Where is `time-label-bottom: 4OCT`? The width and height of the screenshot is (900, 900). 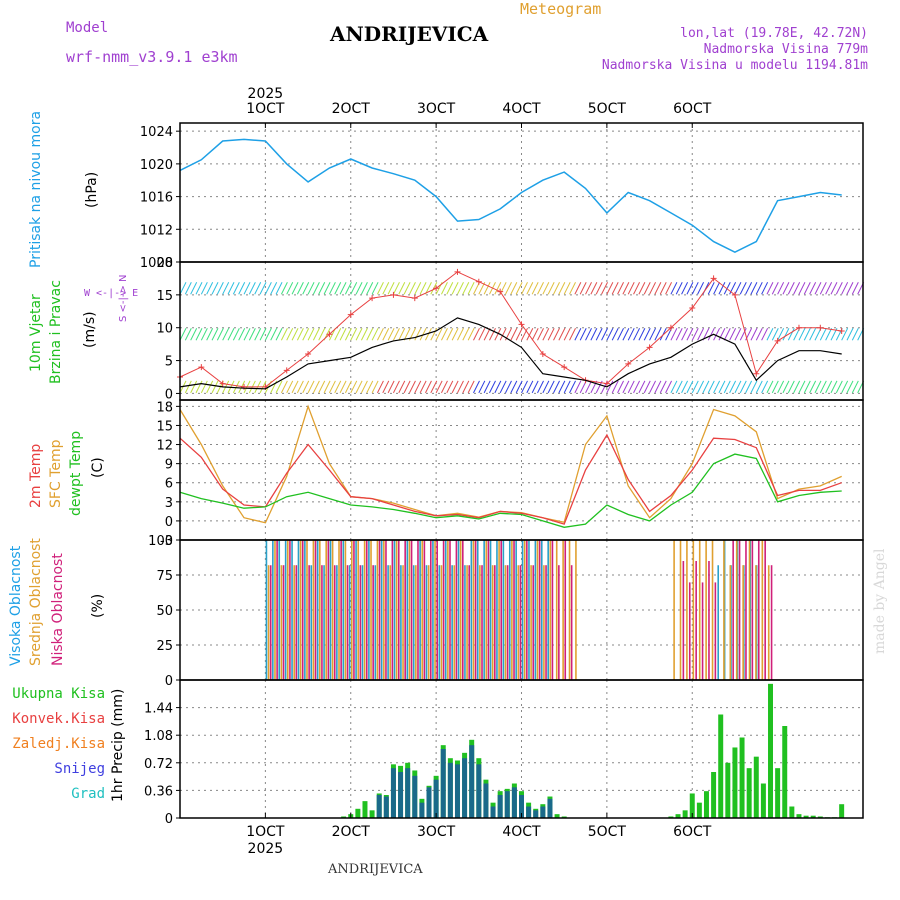 time-label-bottom: 4OCT is located at coordinates (521, 832).